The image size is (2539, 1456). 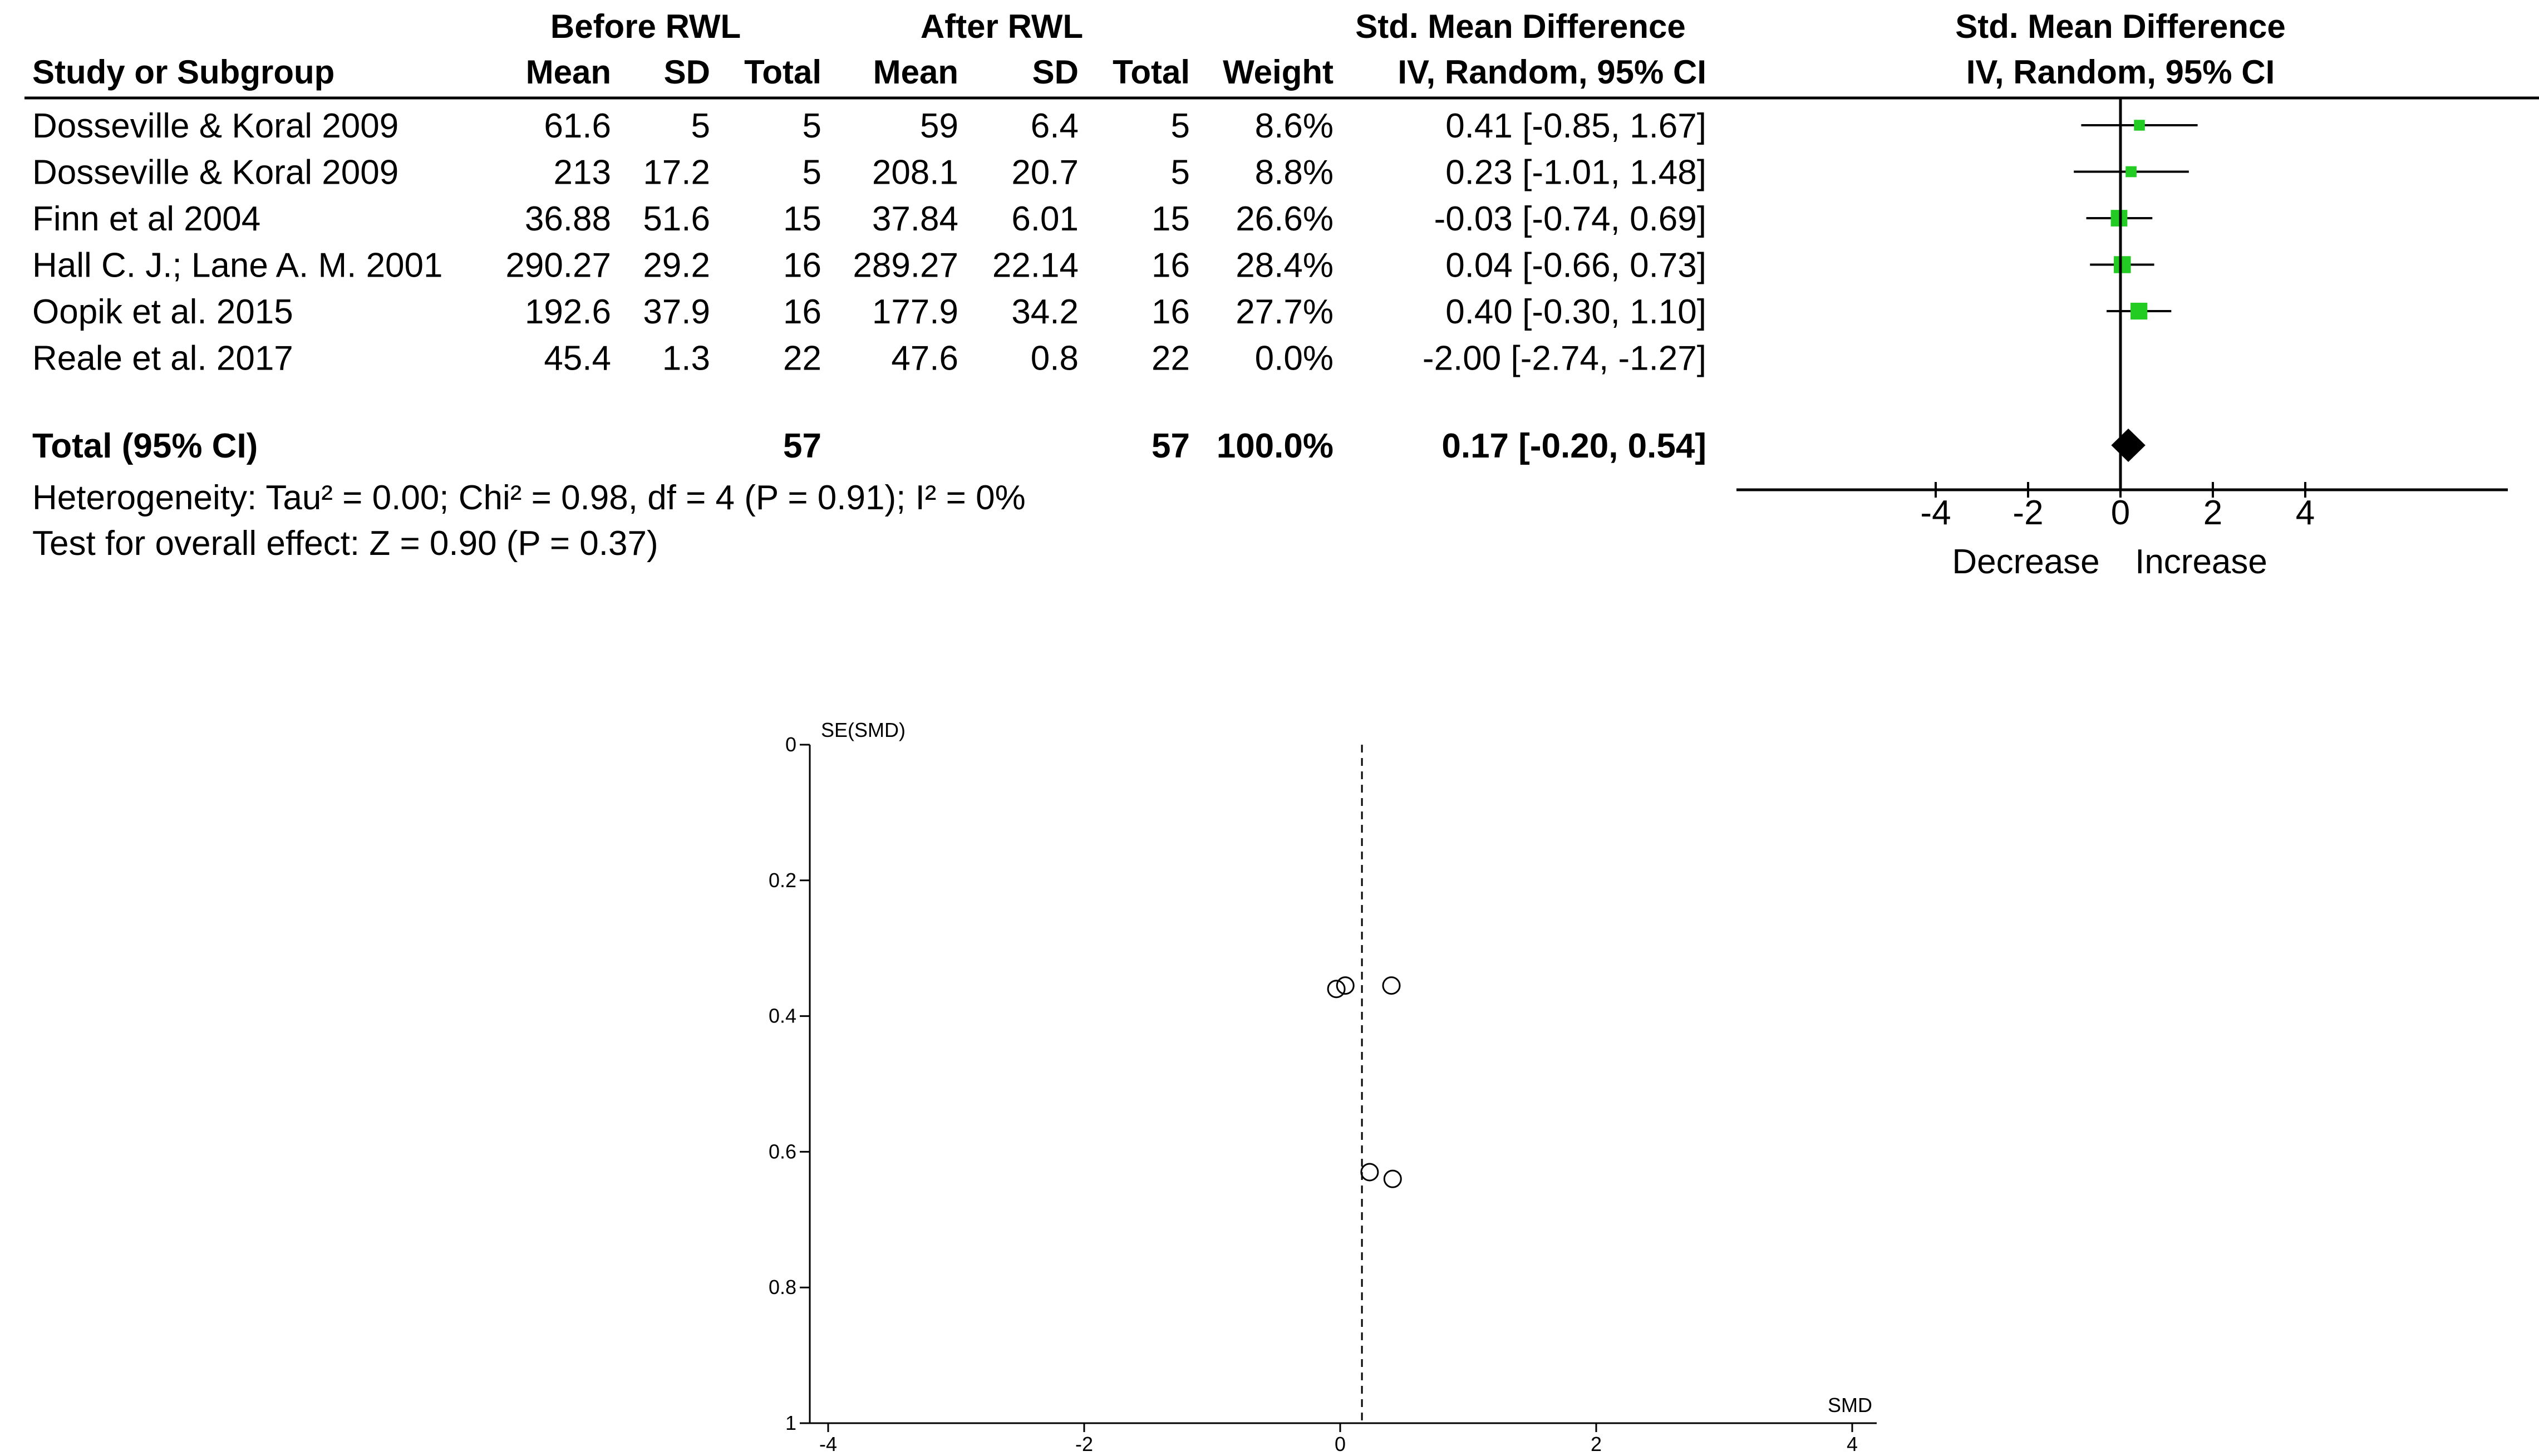 I want to click on funnel-x-tick-label: -4, so click(x=828, y=1444).